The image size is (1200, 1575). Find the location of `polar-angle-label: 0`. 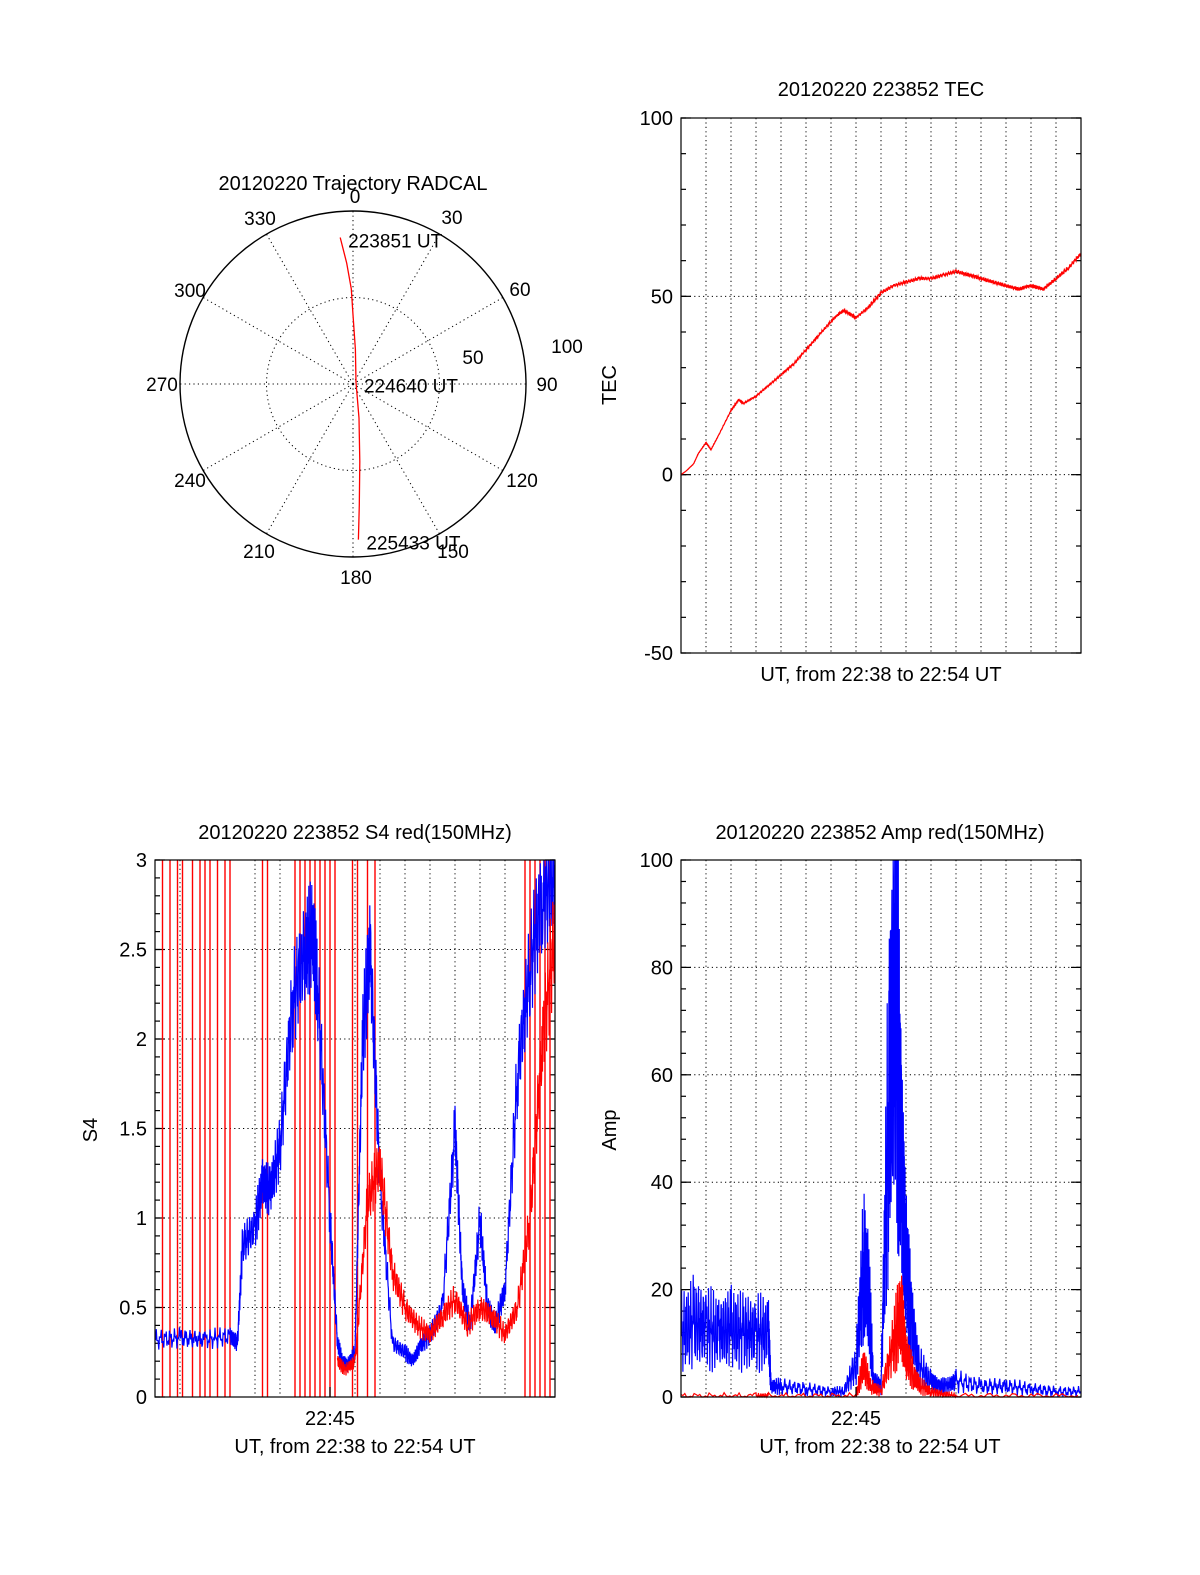

polar-angle-label: 0 is located at coordinates (355, 197).